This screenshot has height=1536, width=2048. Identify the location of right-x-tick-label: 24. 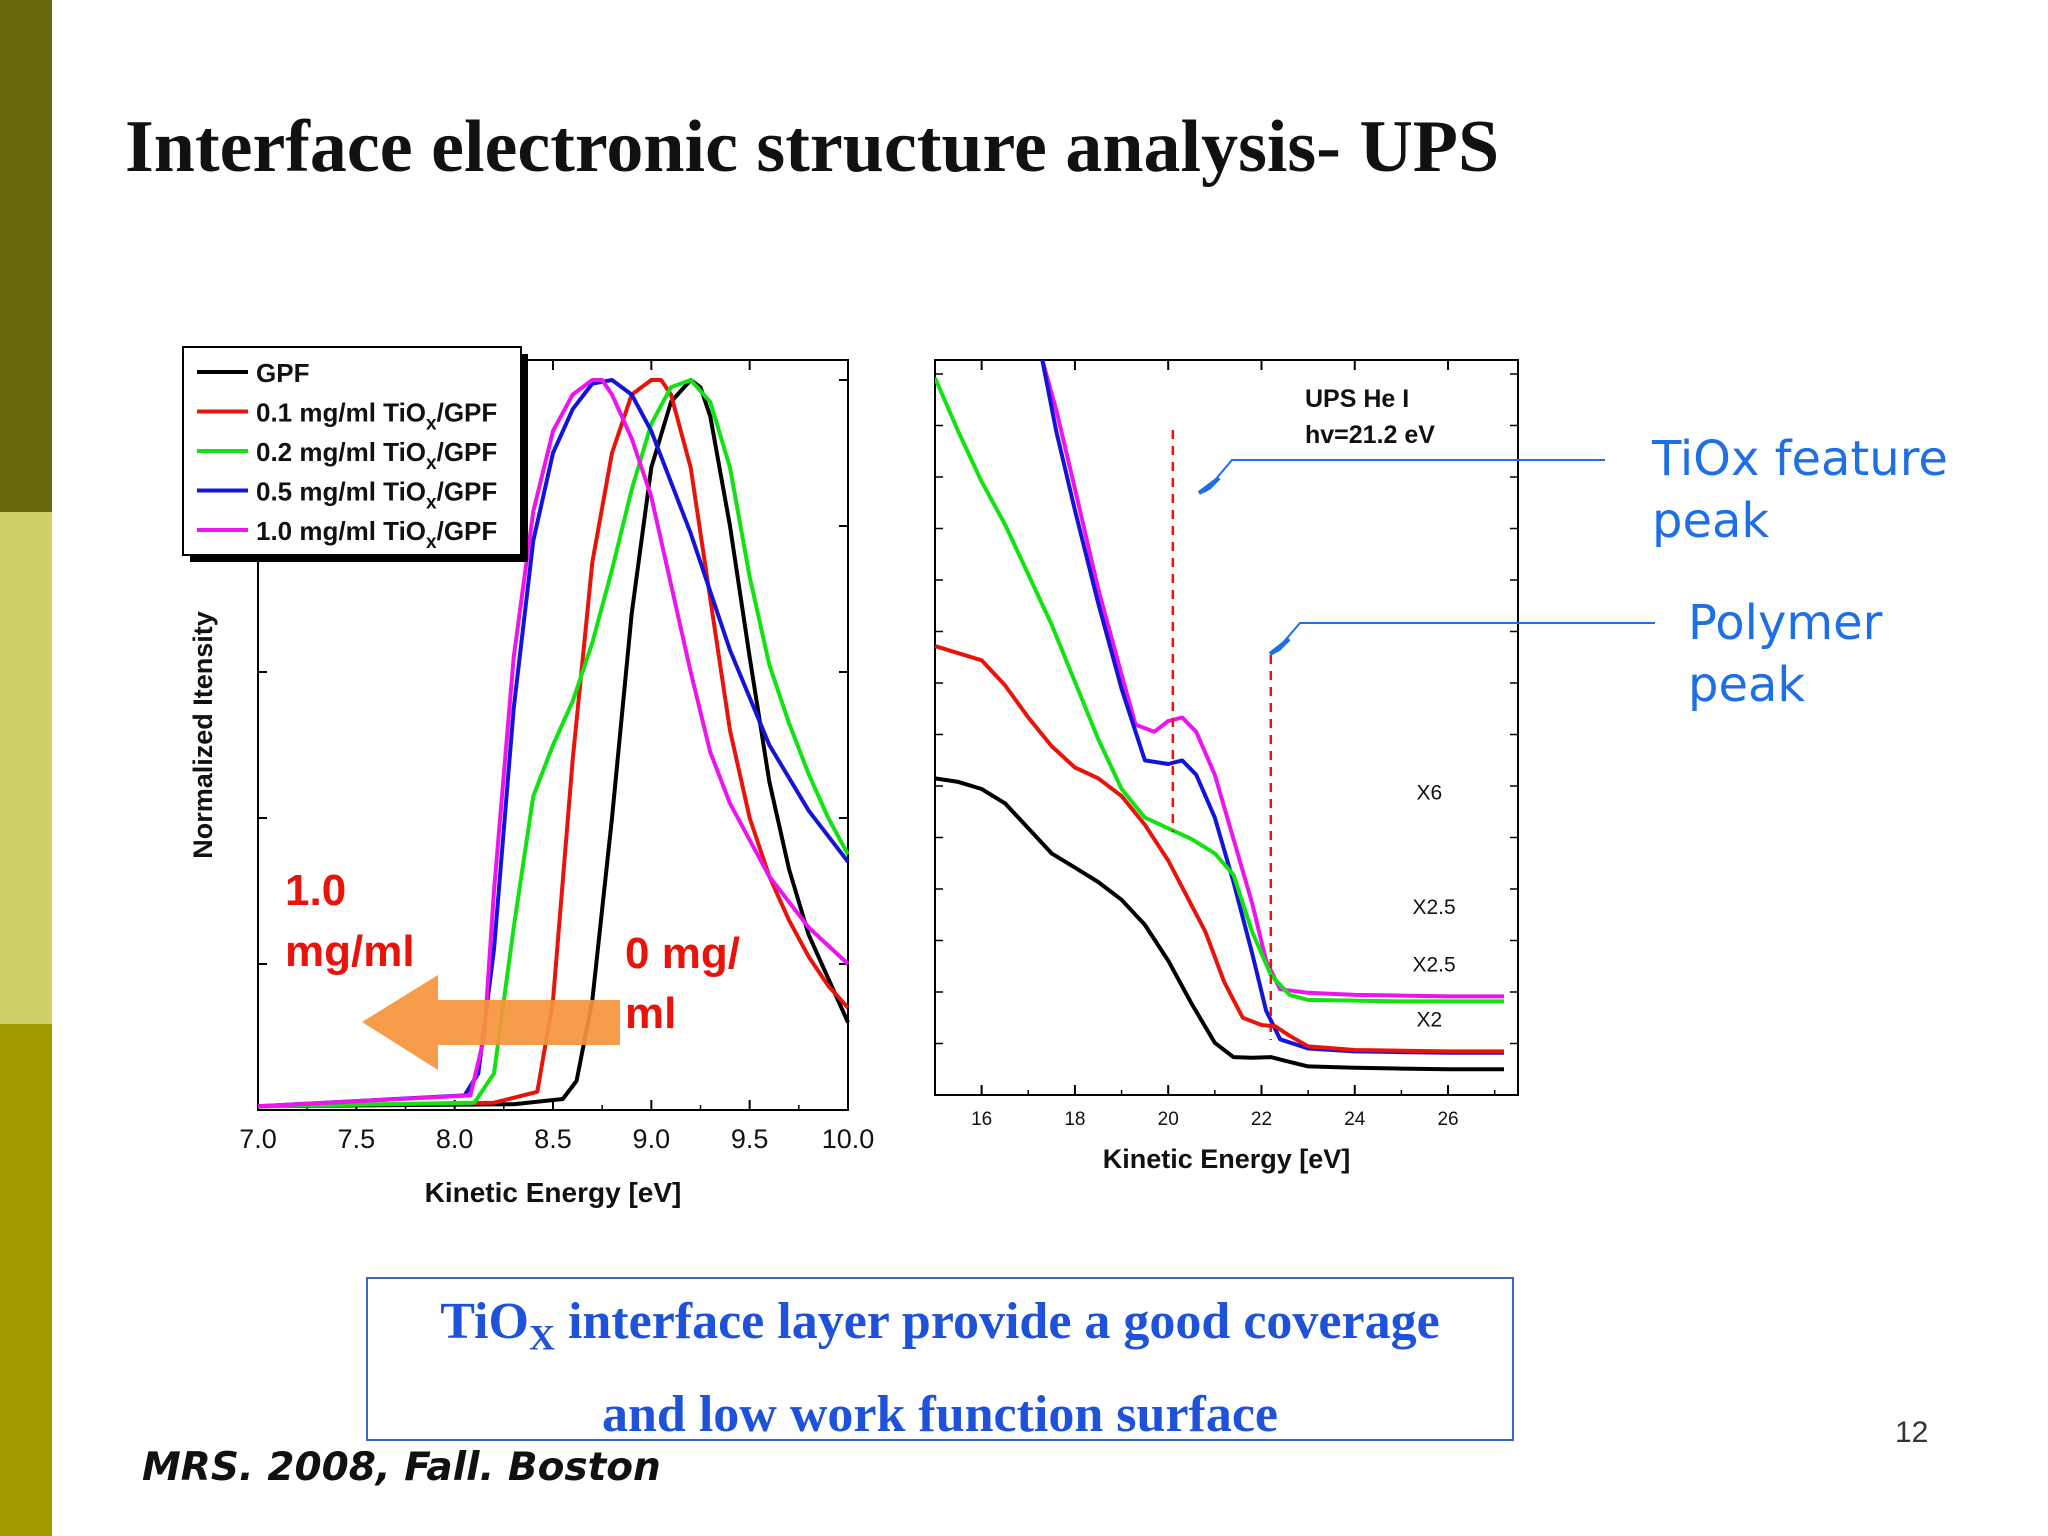
(1355, 1119).